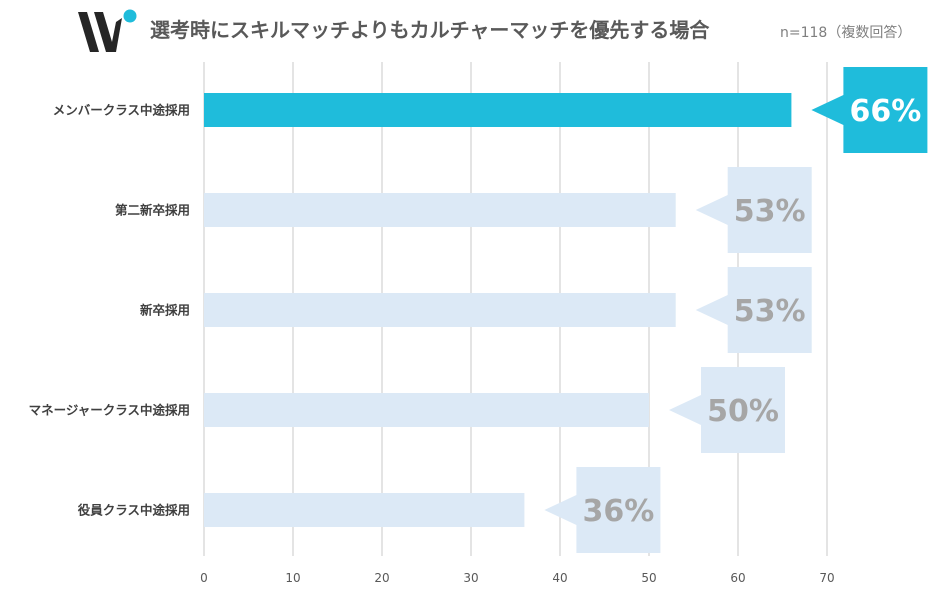 Image resolution: width=940 pixels, height=596 pixels. I want to click on category-label: マネージャークラス中途採用, so click(109, 410).